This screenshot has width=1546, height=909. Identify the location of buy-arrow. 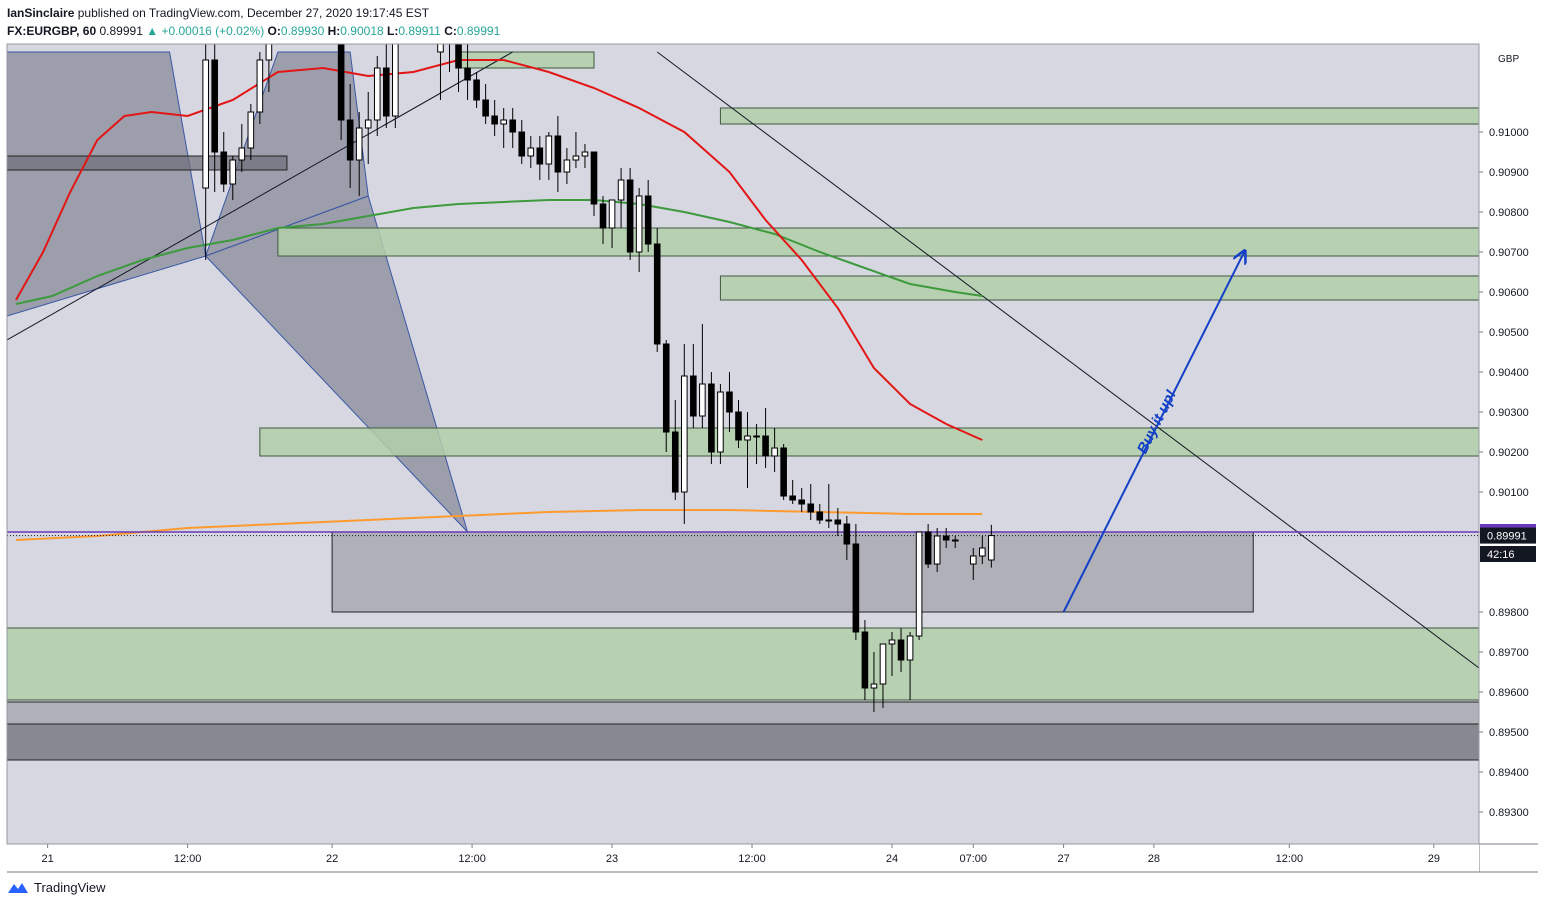
(1153, 432).